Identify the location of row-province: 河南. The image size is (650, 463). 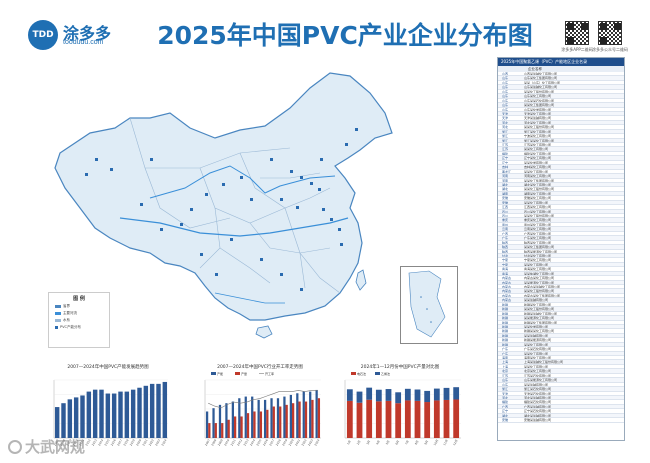
(505, 176).